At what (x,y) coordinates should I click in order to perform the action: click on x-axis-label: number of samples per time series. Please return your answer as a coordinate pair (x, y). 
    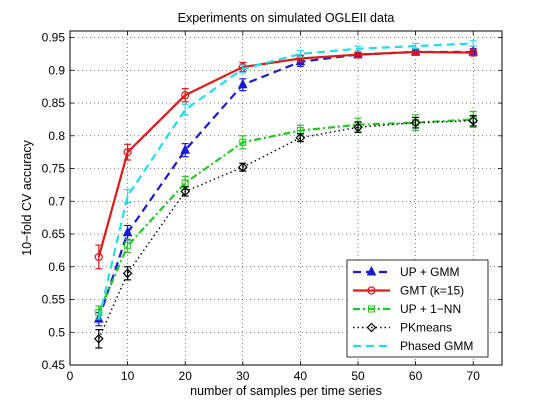
    Looking at the image, I should click on (286, 391).